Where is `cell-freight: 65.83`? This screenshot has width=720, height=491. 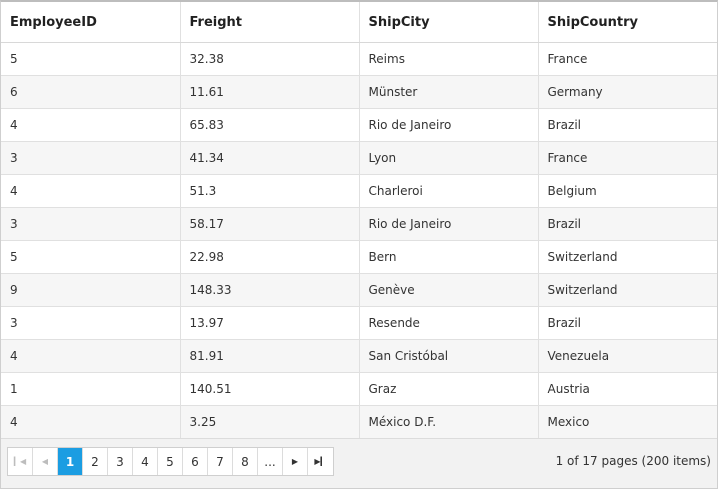
cell-freight: 65.83 is located at coordinates (270, 125).